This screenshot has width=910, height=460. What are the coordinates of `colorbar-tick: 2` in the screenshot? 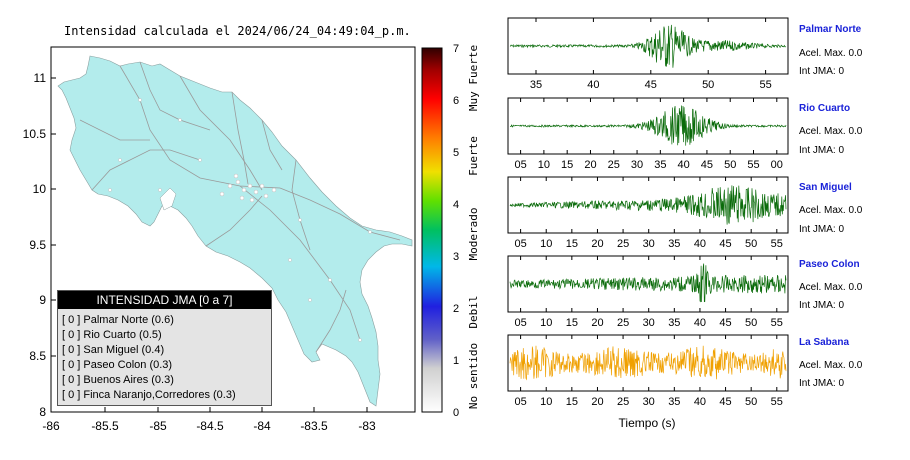 It's located at (456, 309).